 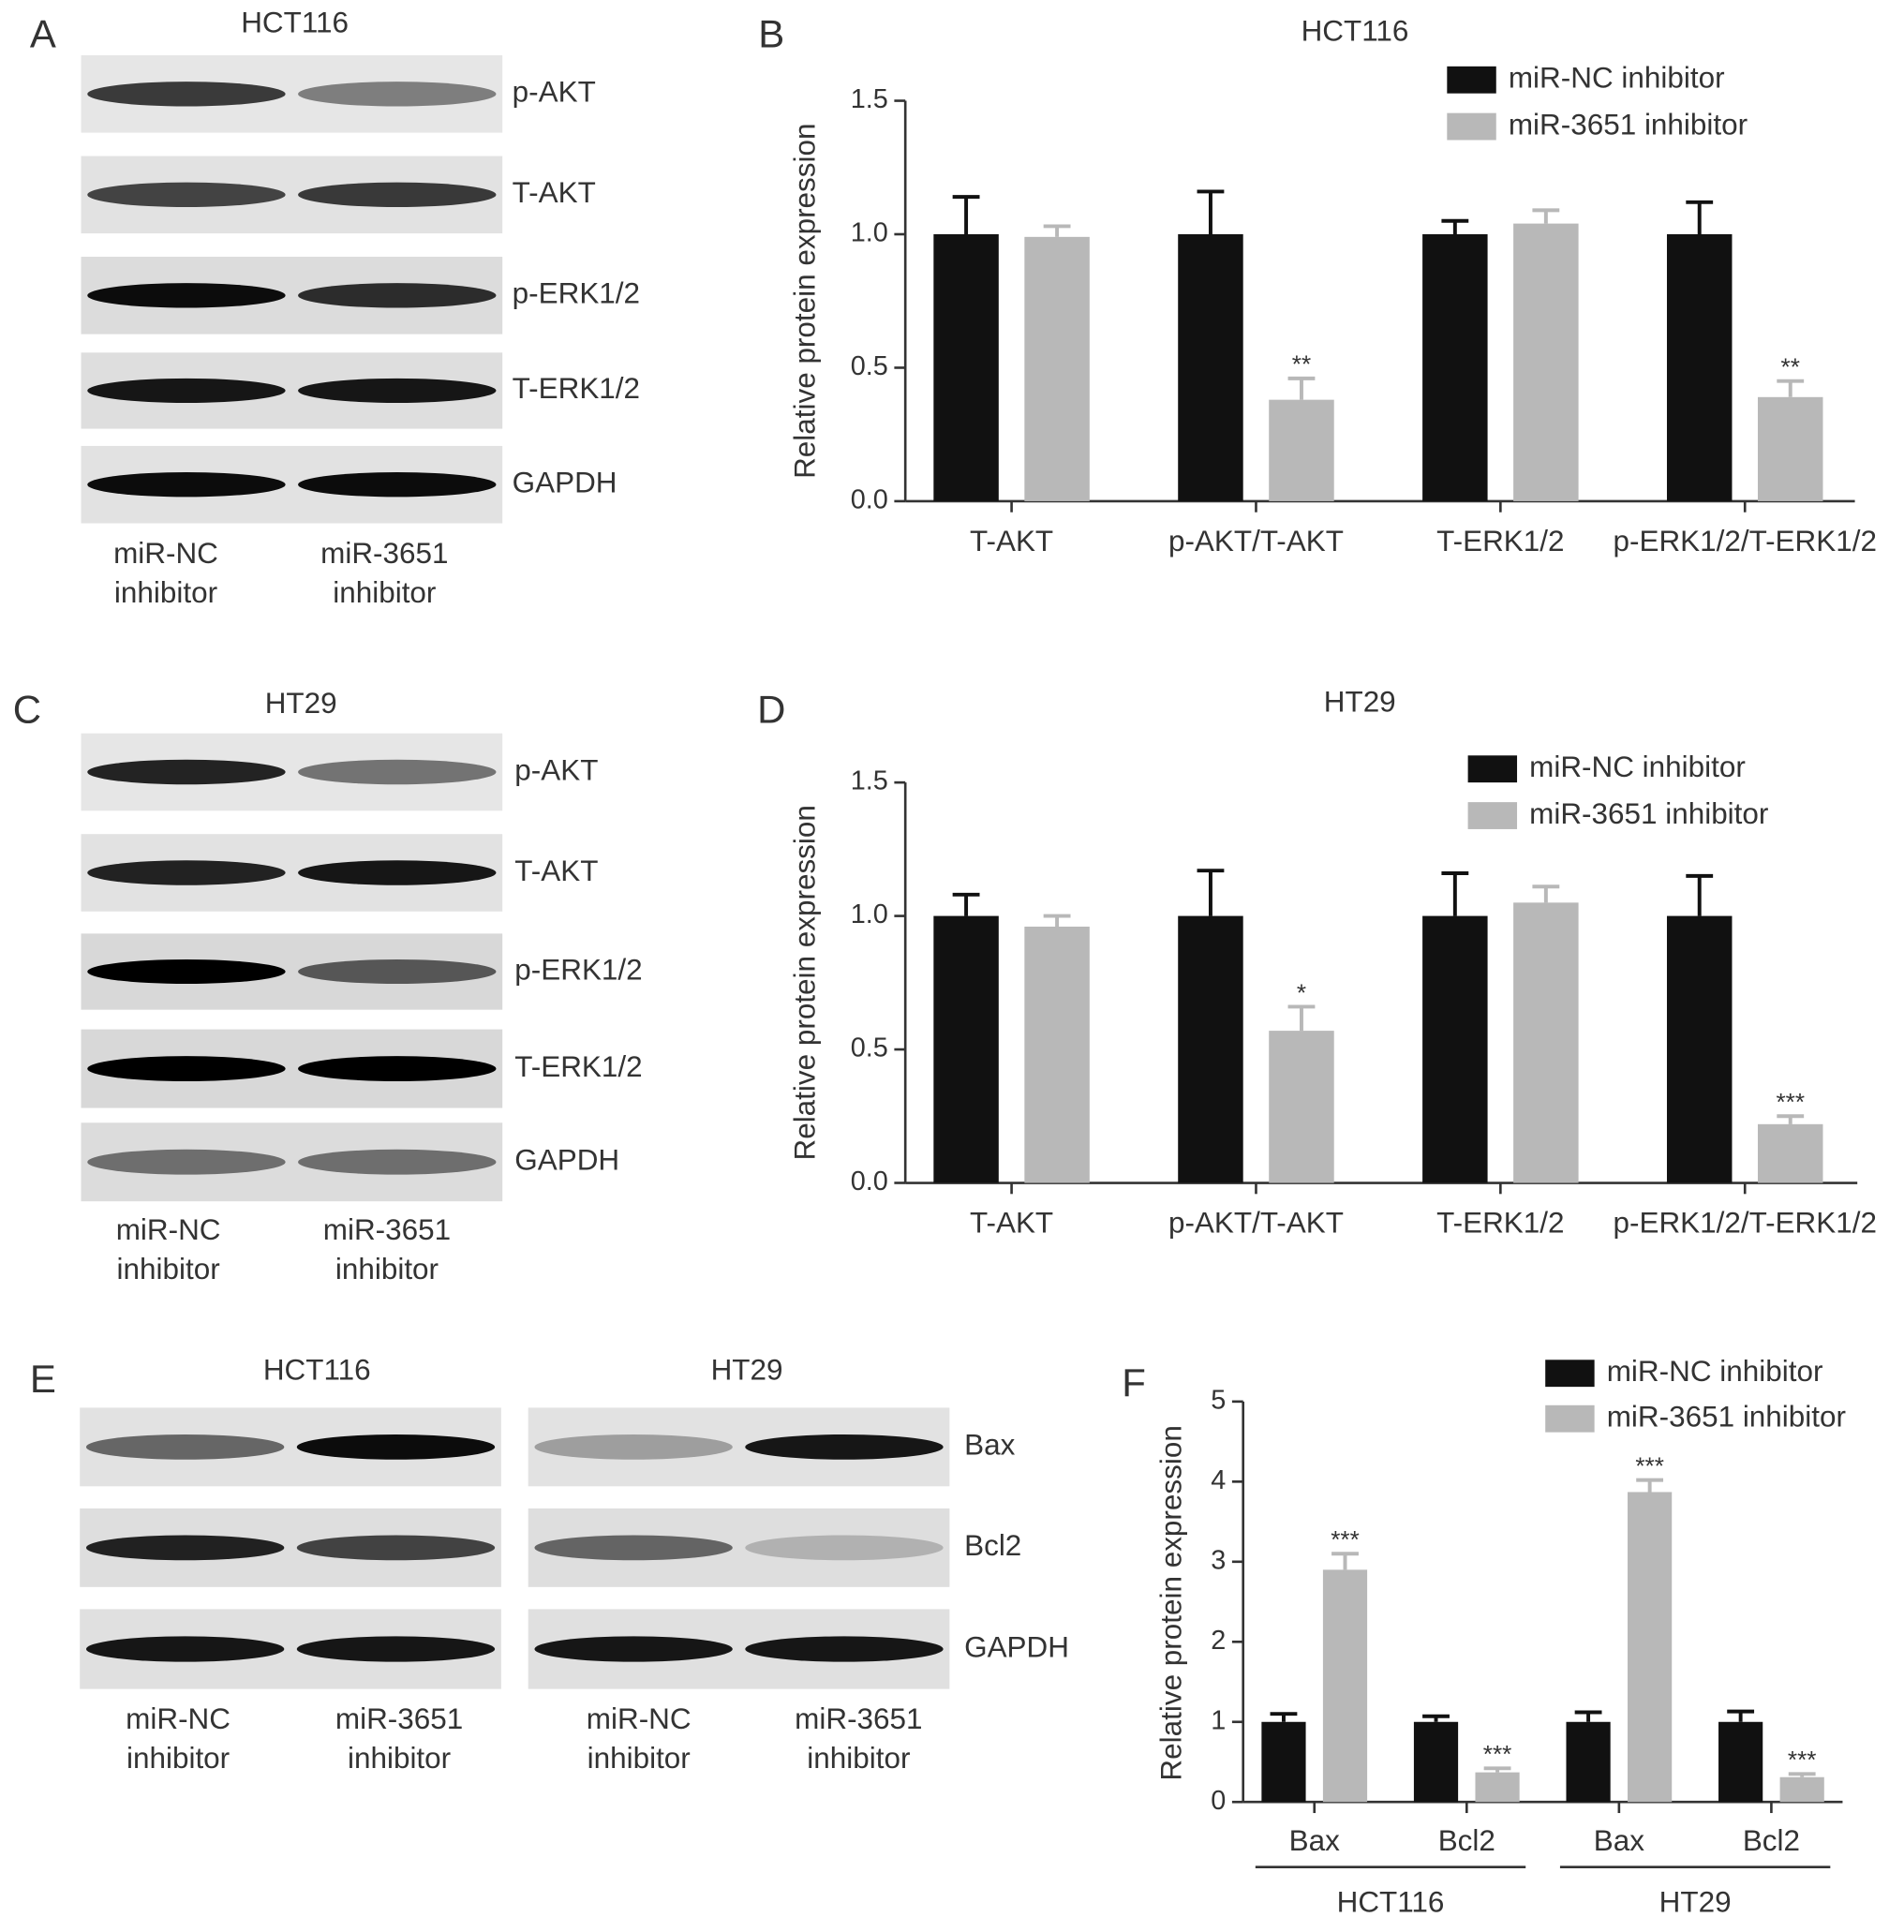 I want to click on y-tick-label: 0.5, so click(x=869, y=366).